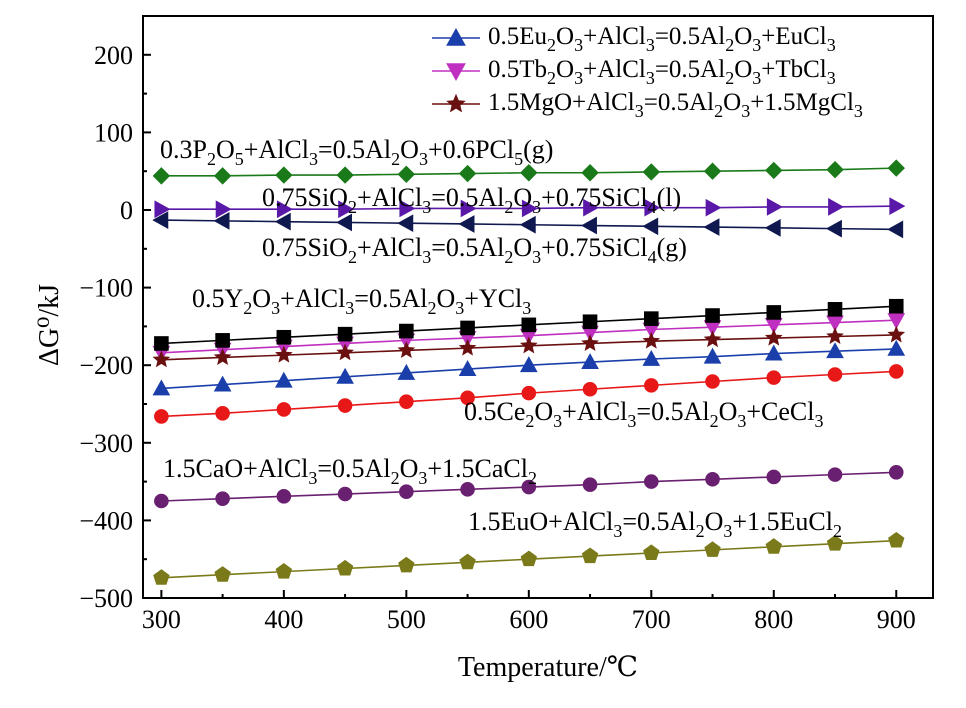 This screenshot has width=966, height=708. Describe the element at coordinates (49, 325) in the screenshot. I see `y-axis-title: ΔG⁰/kJ` at that location.